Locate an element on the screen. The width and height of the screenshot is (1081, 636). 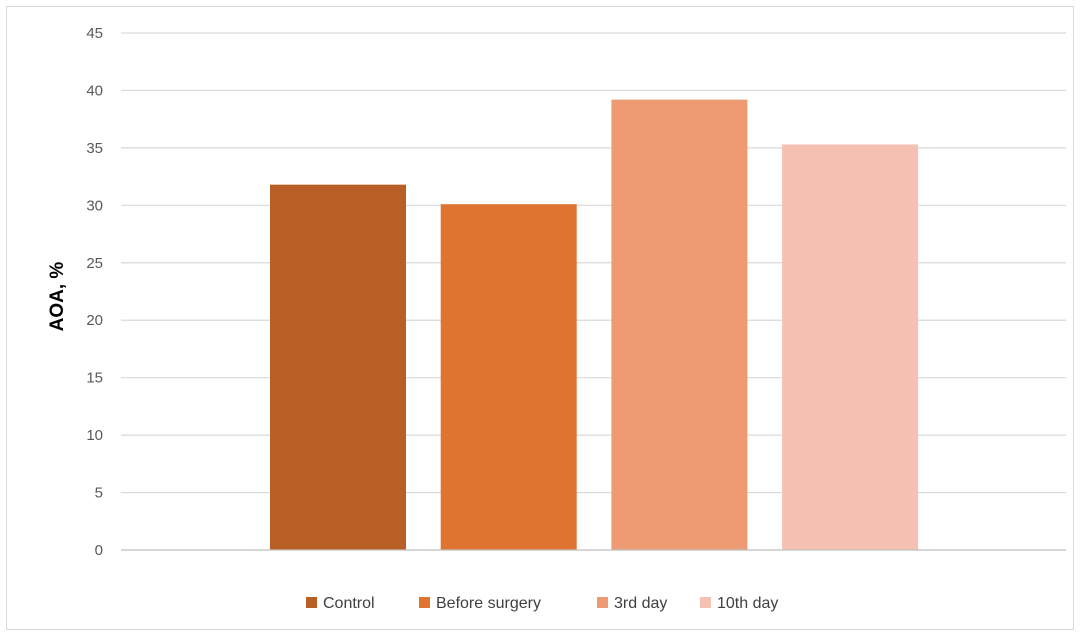
legend-item-before-surgery: Before surgery is located at coordinates (480, 603).